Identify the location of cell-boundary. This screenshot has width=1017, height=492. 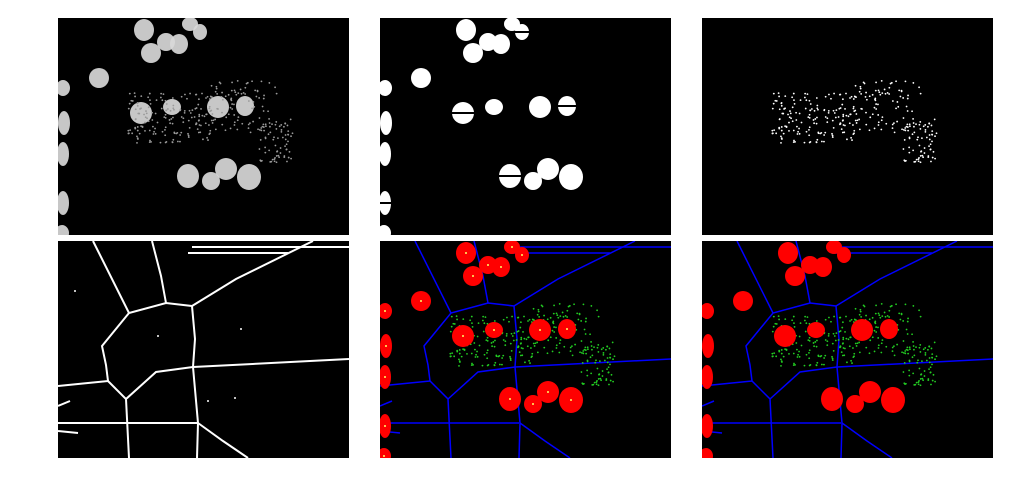
(386, 403).